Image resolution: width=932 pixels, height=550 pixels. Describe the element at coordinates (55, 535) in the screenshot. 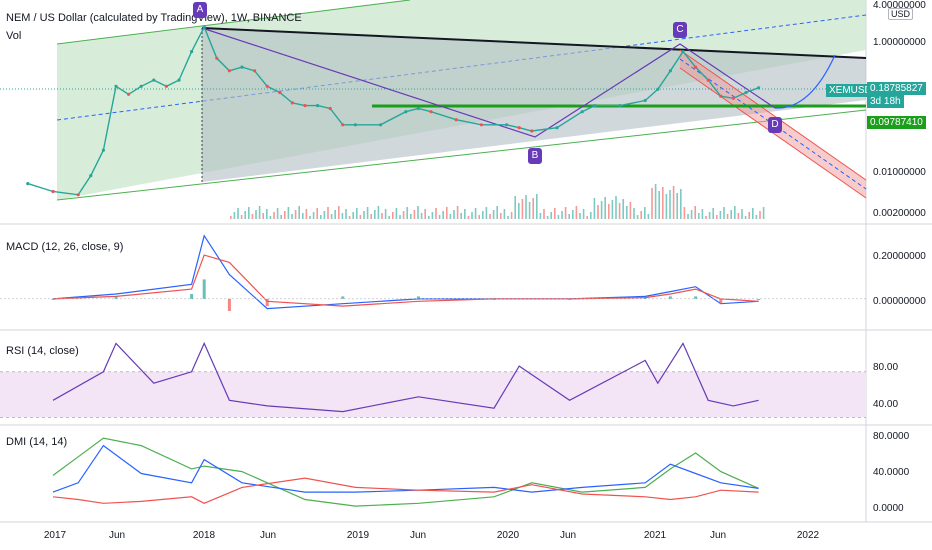

I see `time-axis-label-1: 2017` at that location.